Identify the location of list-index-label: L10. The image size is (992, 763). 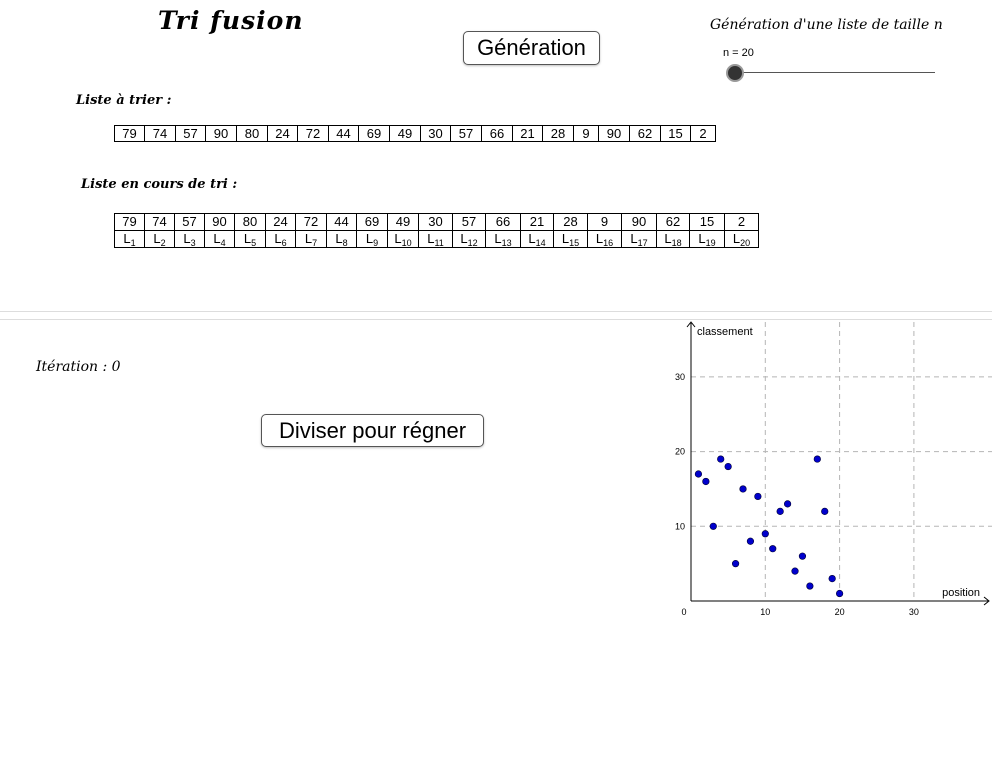
(403, 239).